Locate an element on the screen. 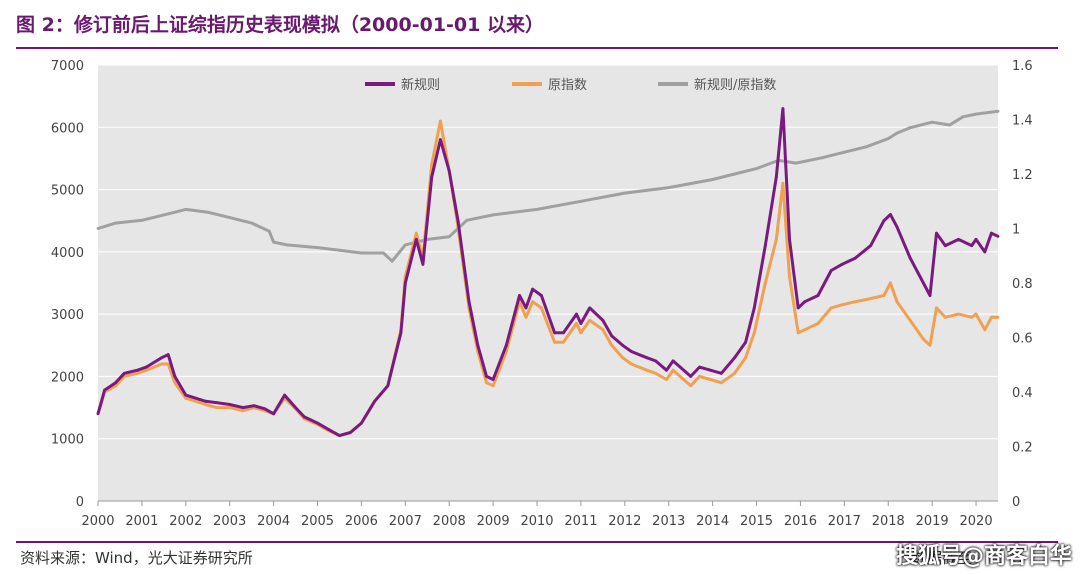  y-left-tick-label: 6000 is located at coordinates (67, 128).